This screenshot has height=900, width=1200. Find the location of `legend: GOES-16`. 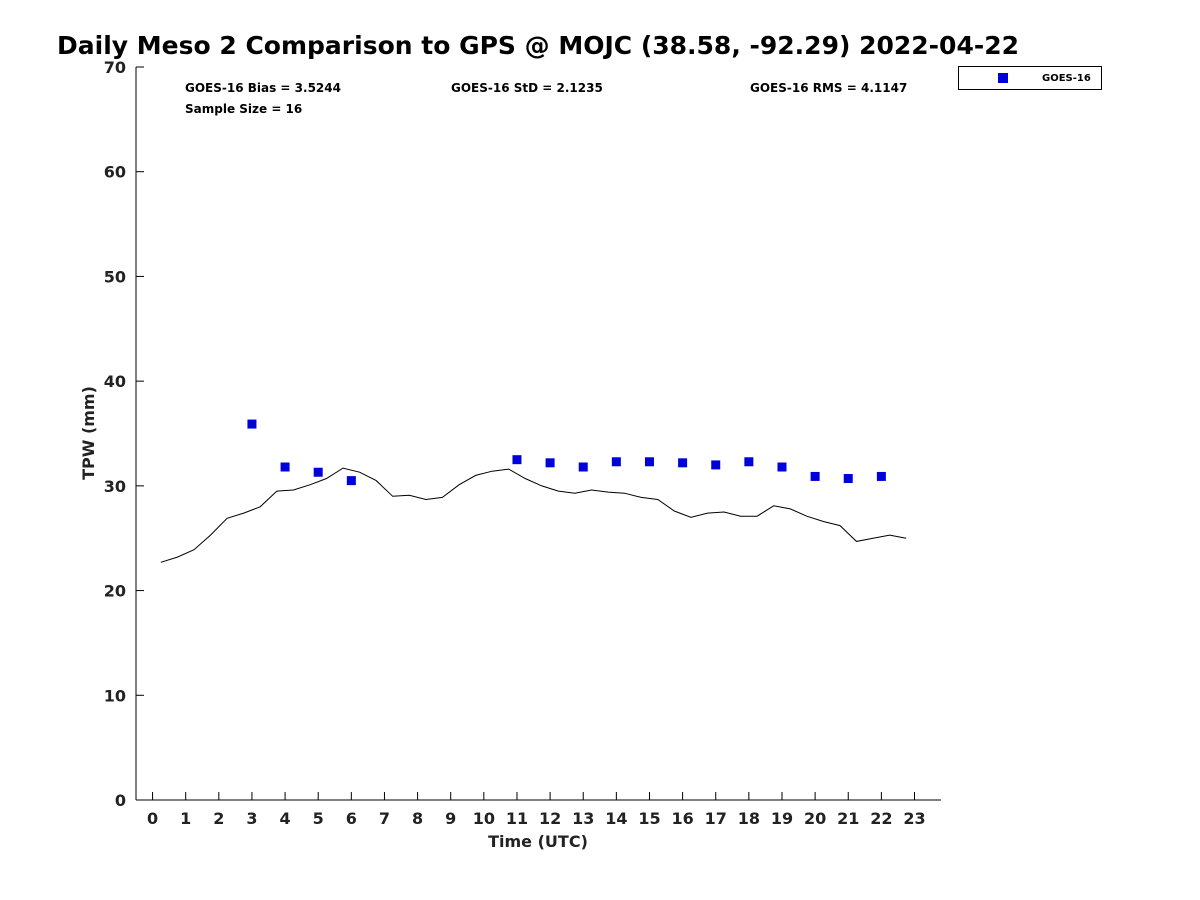

legend: GOES-16 is located at coordinates (1030, 78).